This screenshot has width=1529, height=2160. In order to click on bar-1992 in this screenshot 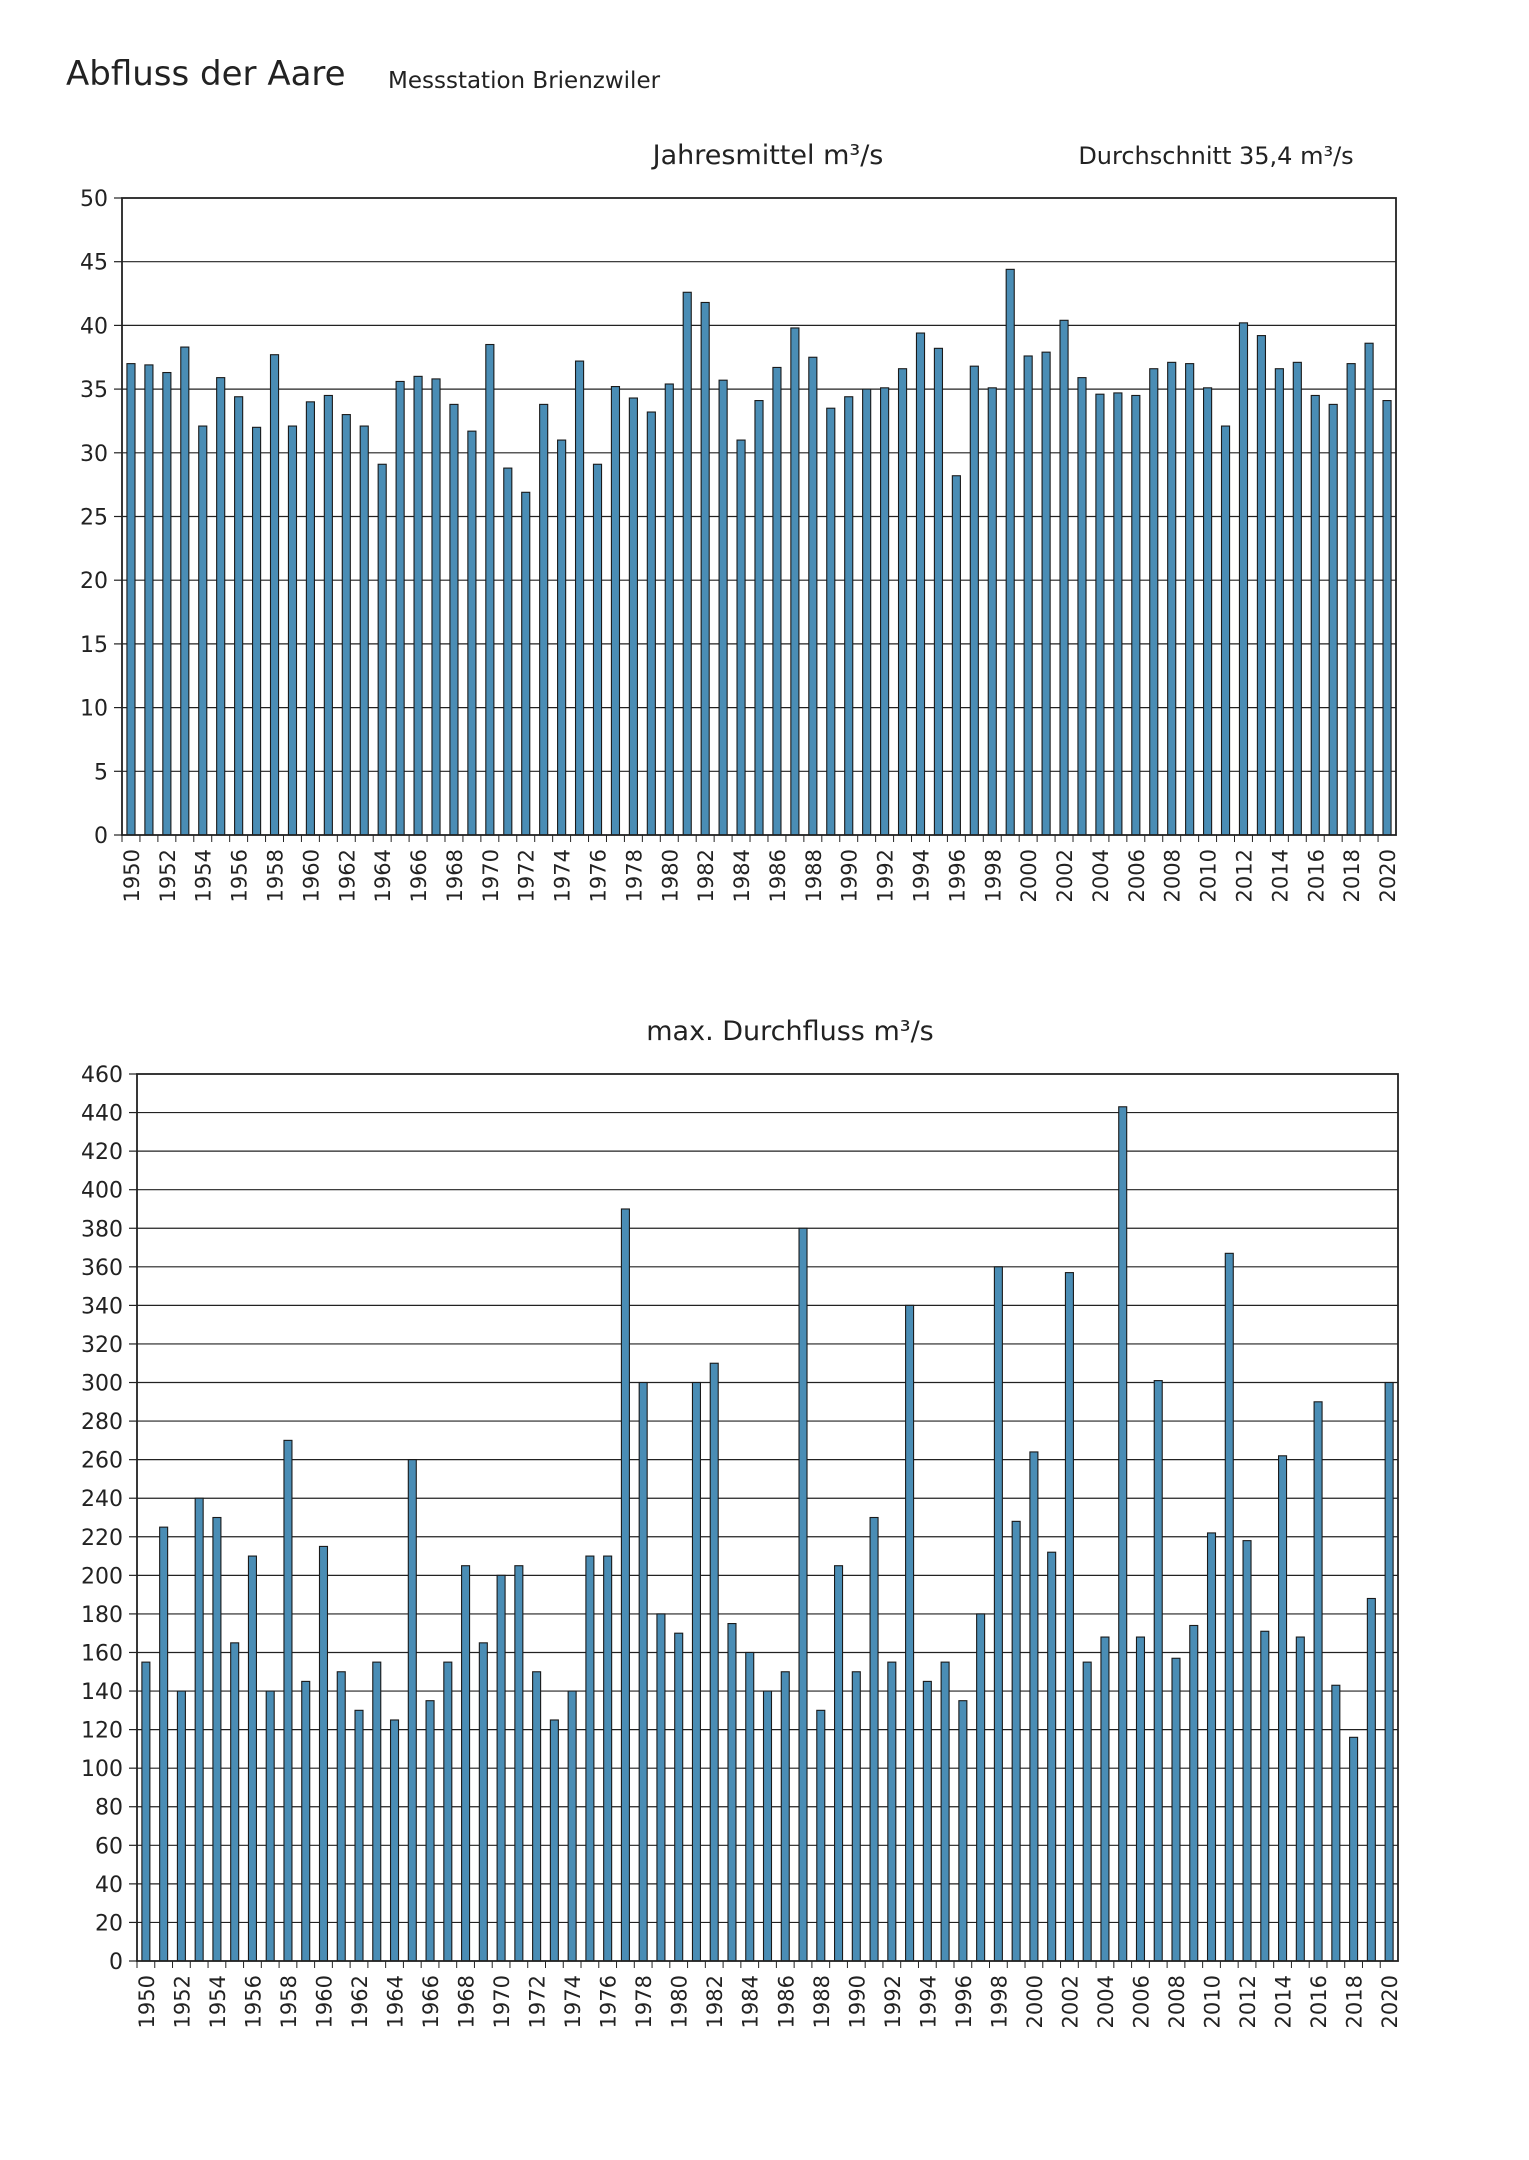, I will do `click(892, 1811)`.